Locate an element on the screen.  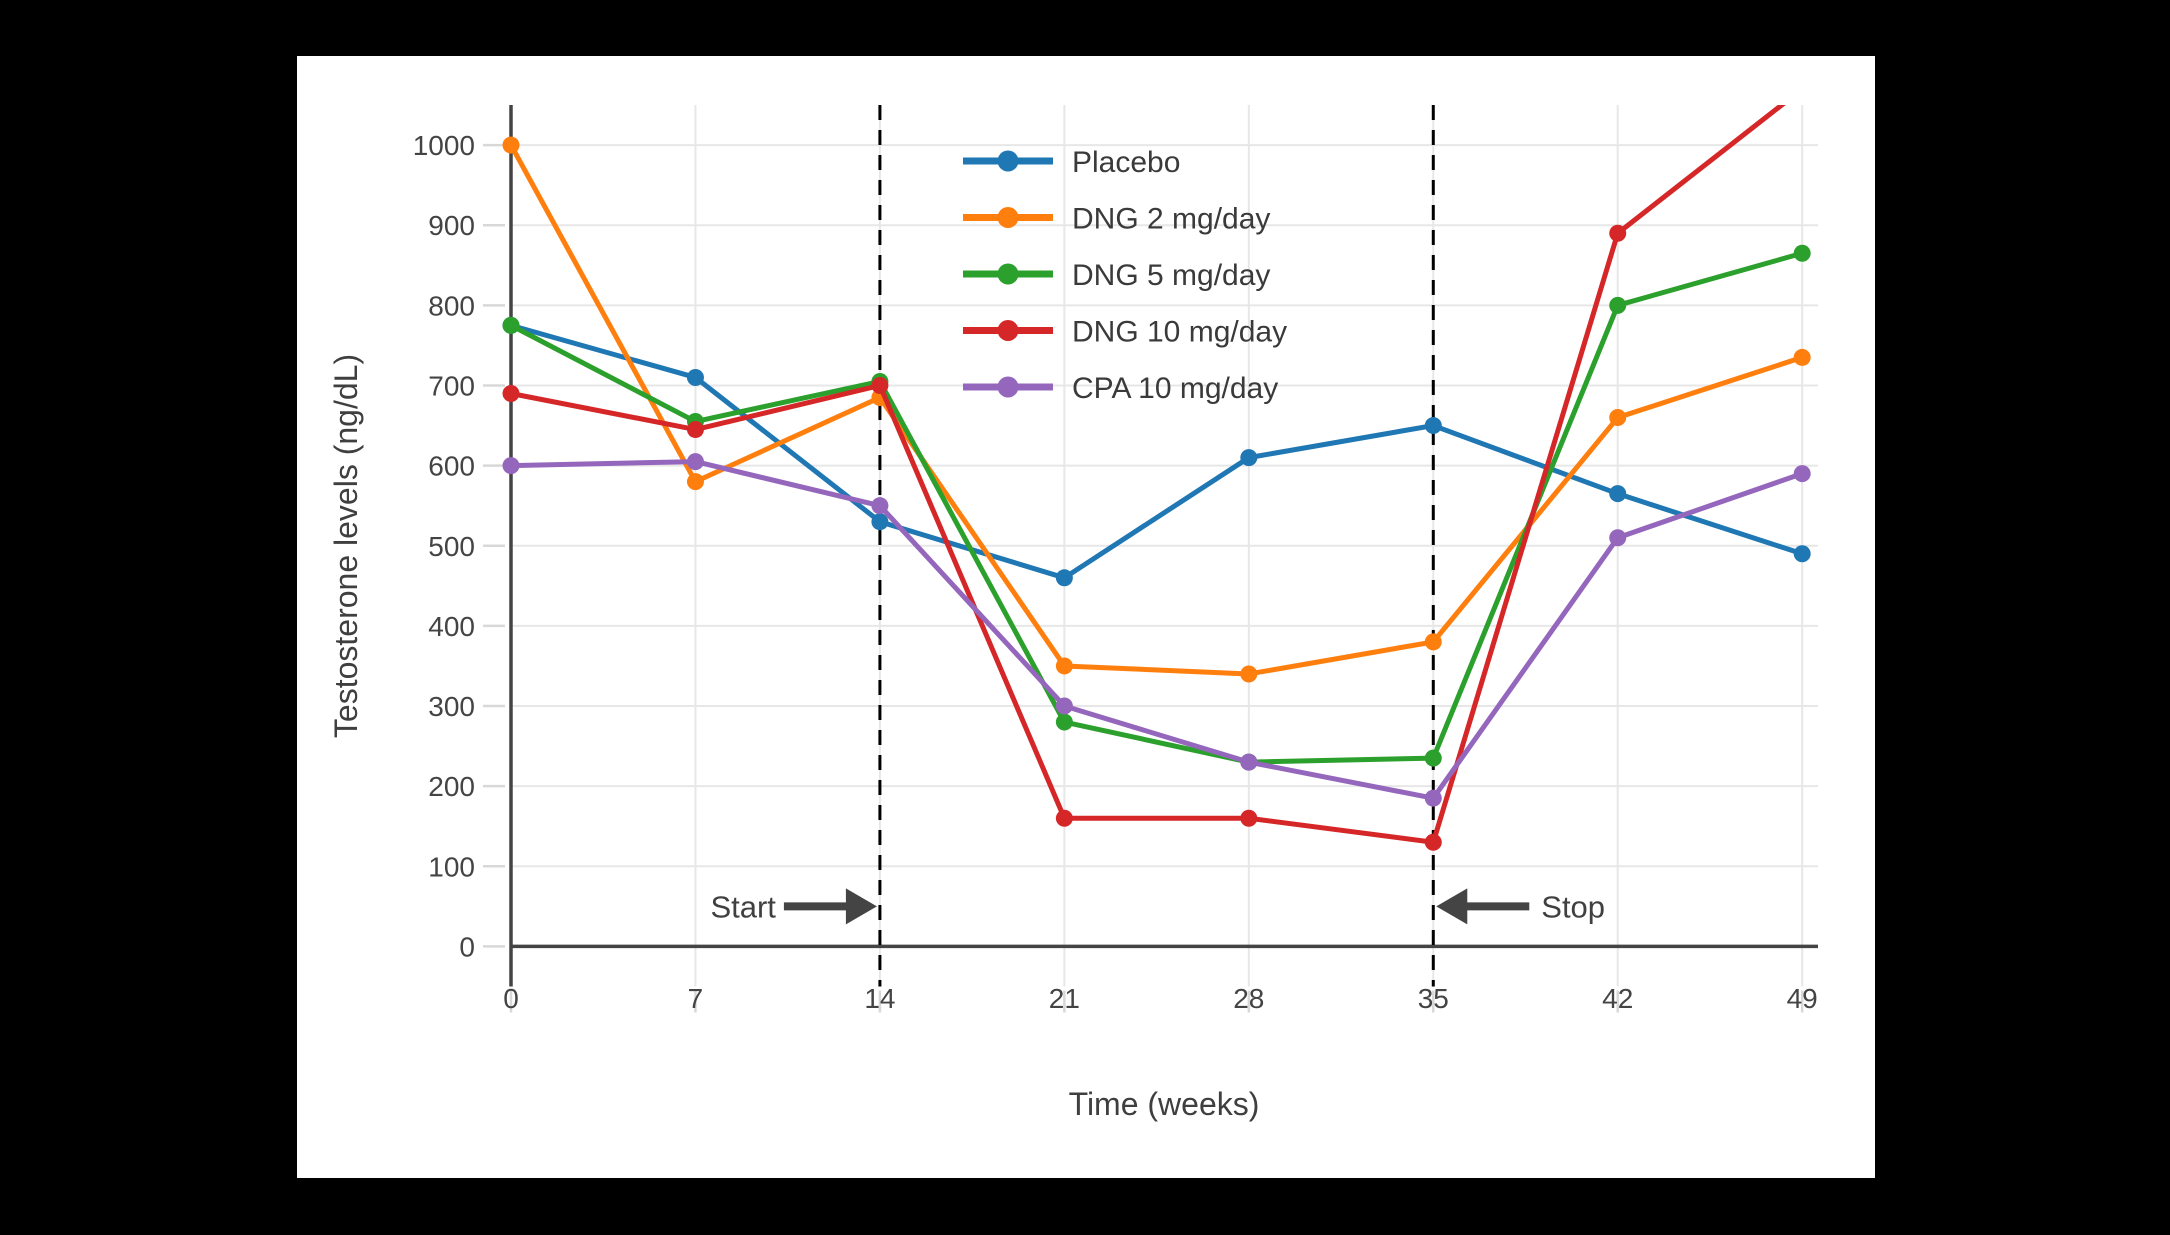
stop-arrow-head-icon is located at coordinates (1452, 906).